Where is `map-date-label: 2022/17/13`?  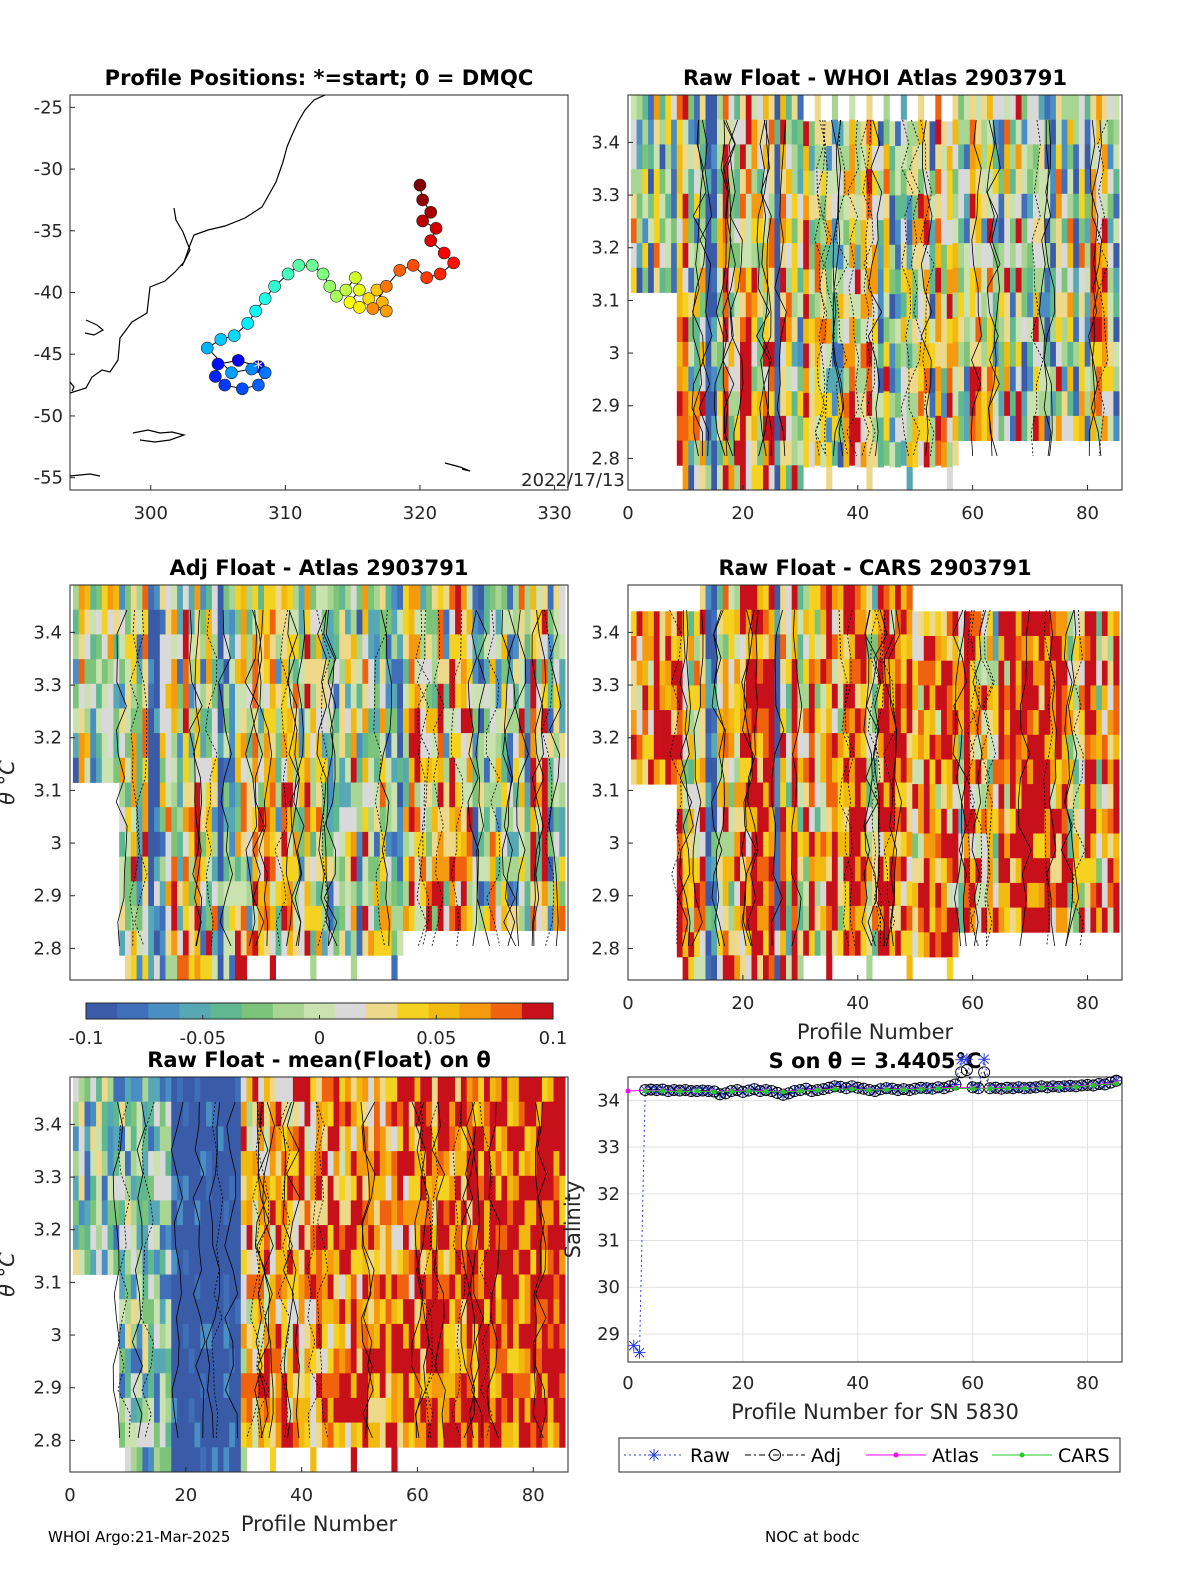 map-date-label: 2022/17/13 is located at coordinates (573, 480).